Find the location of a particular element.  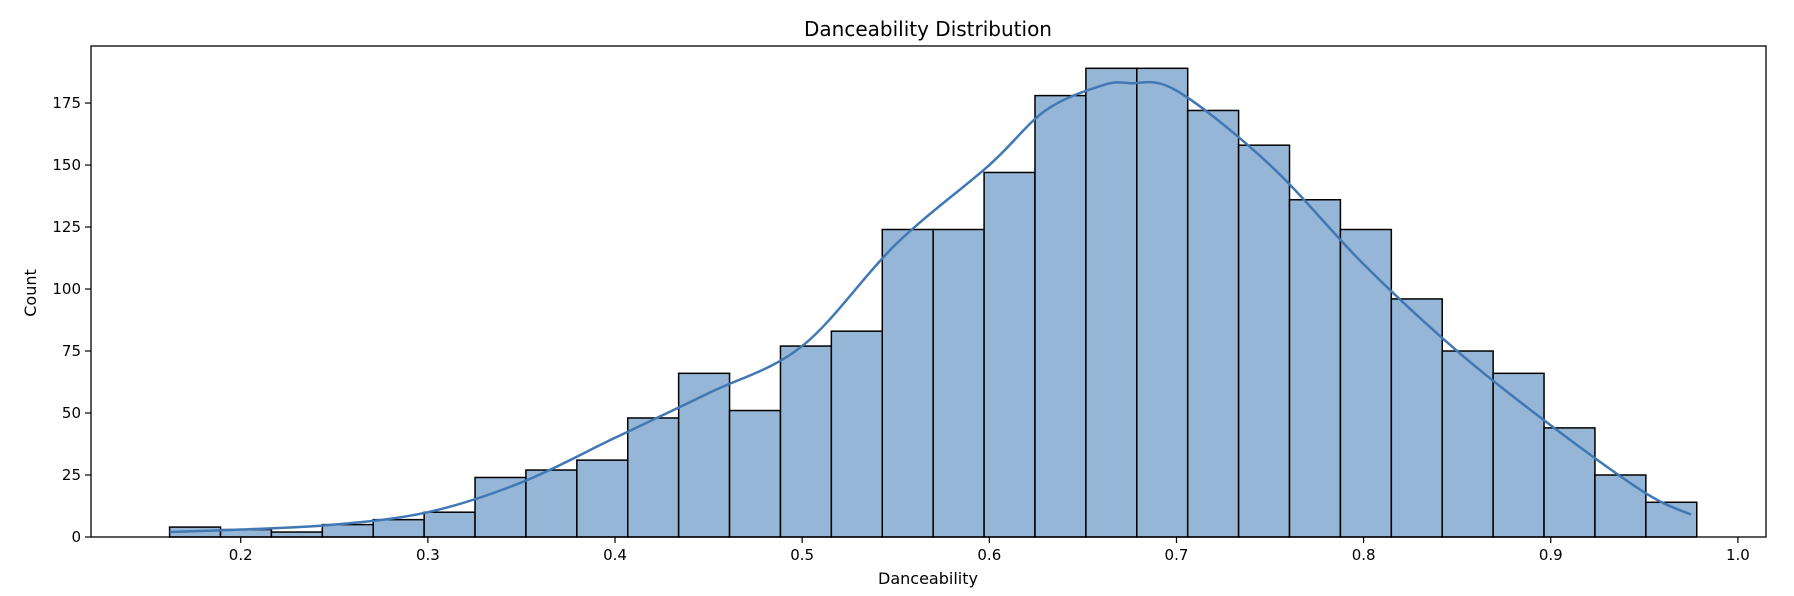

y-tick-label: 75 is located at coordinates (71, 351).